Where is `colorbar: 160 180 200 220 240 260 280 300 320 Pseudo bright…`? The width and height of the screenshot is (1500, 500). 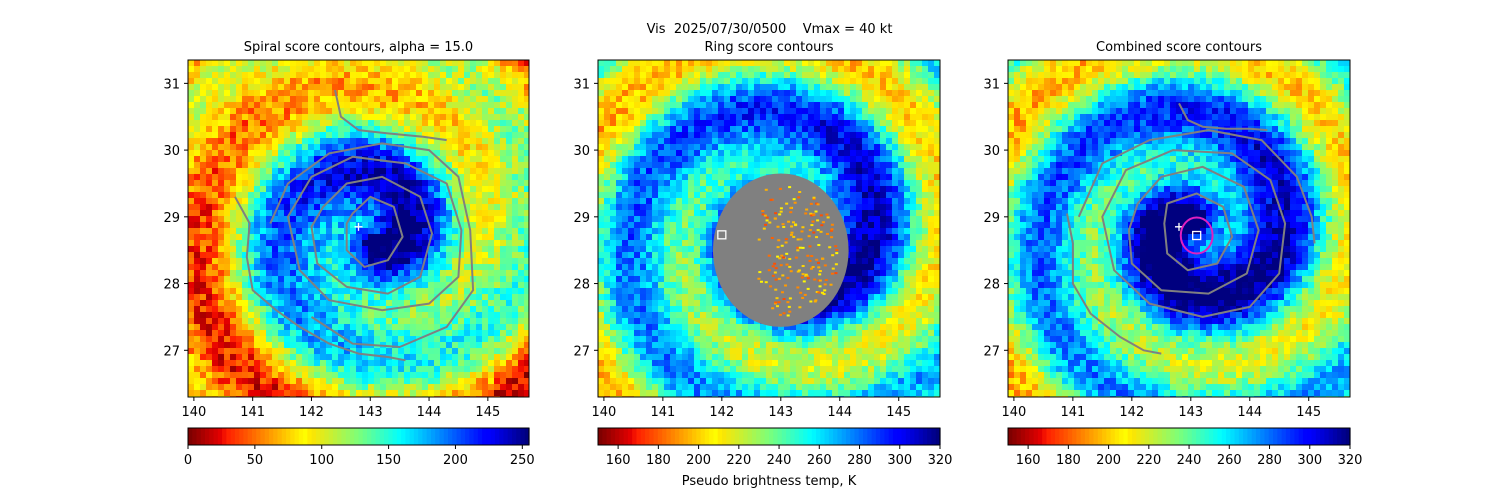 colorbar: 160 180 200 220 240 260 280 300 320 Pseudo bright… is located at coordinates (774, 458).